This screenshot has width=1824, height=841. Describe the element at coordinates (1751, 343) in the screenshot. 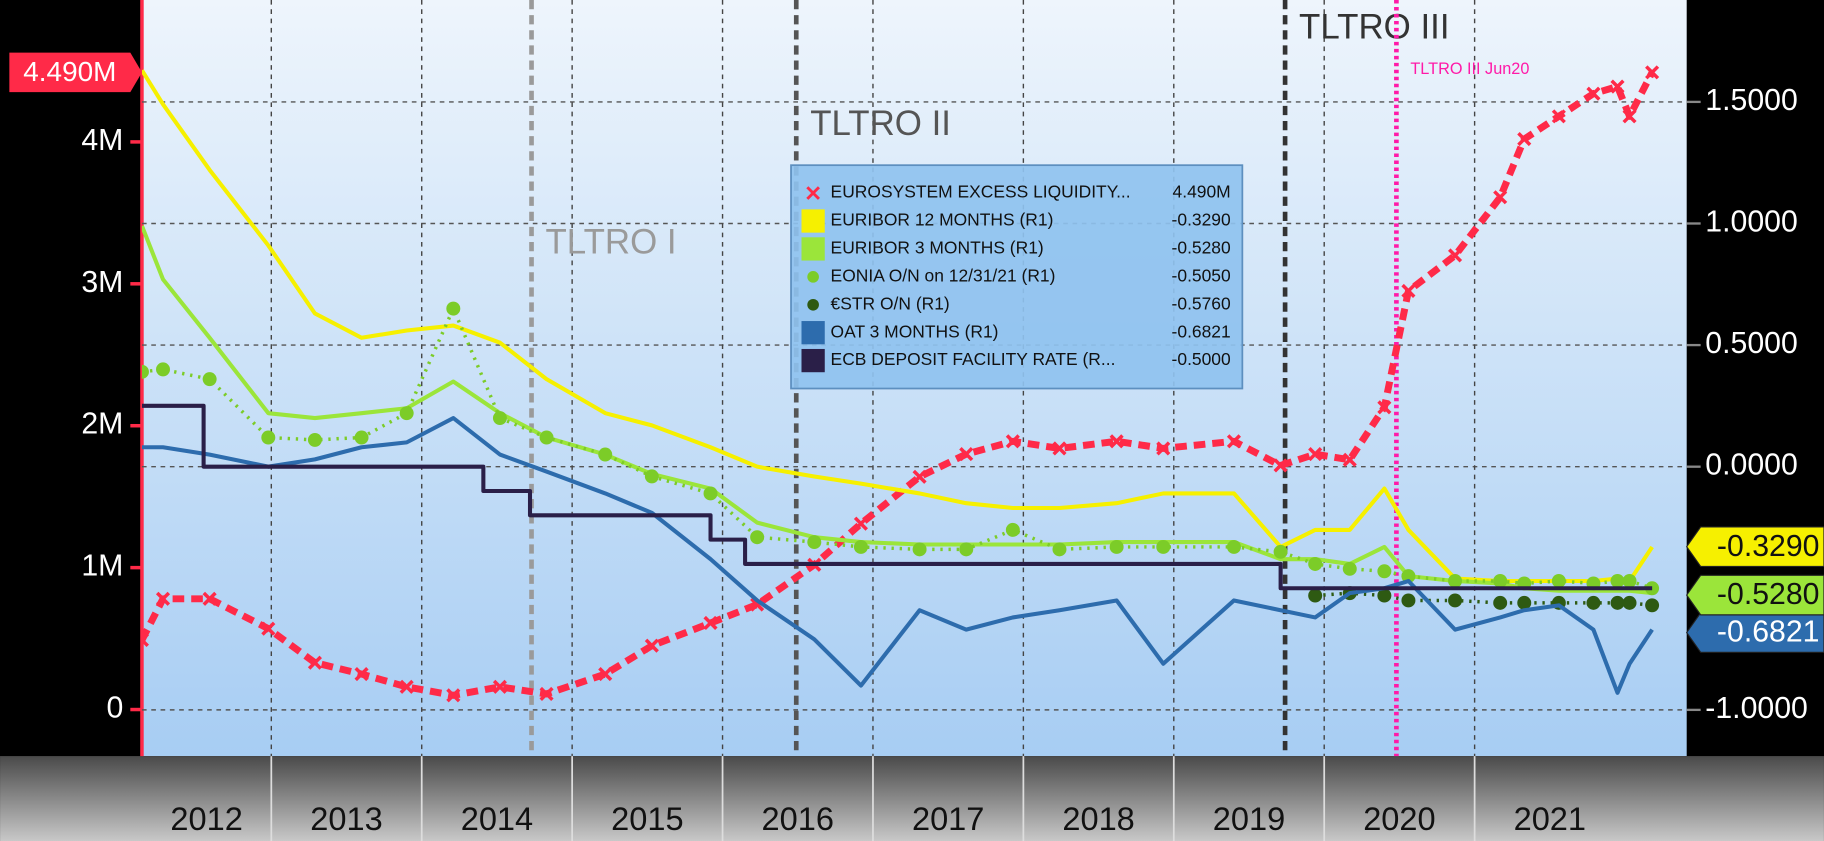

I see `y2-tick-label: 0.5000` at that location.